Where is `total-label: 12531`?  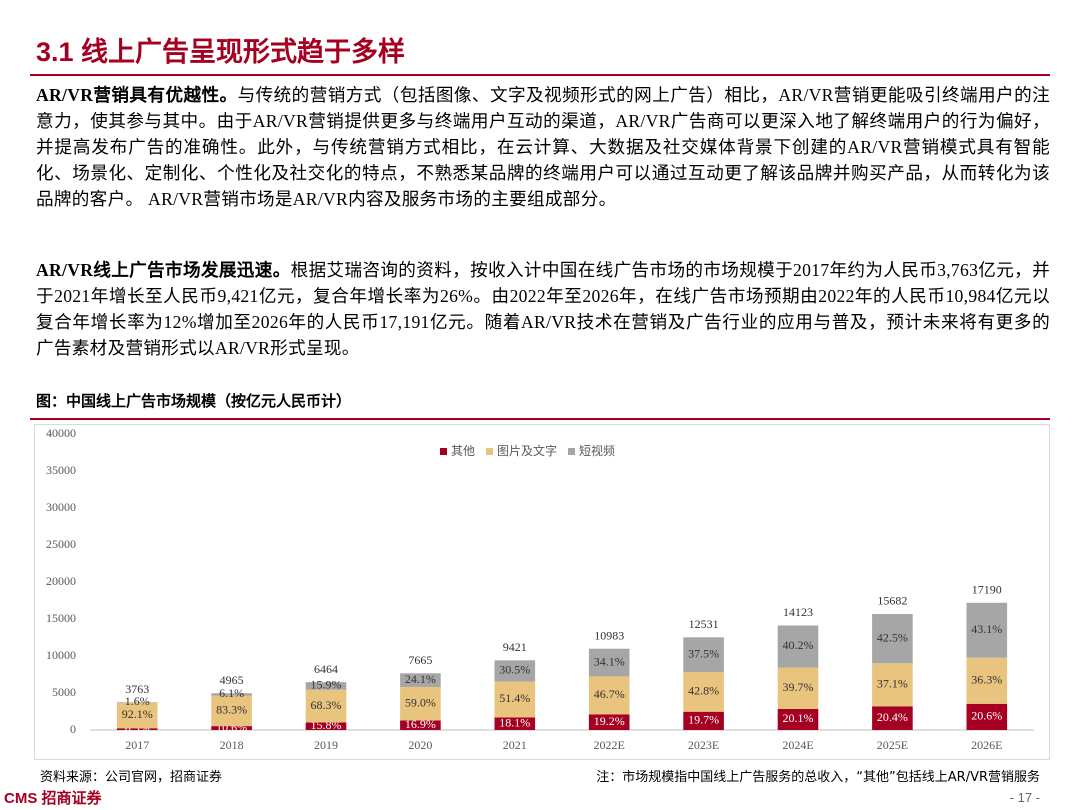
total-label: 12531 is located at coordinates (704, 624).